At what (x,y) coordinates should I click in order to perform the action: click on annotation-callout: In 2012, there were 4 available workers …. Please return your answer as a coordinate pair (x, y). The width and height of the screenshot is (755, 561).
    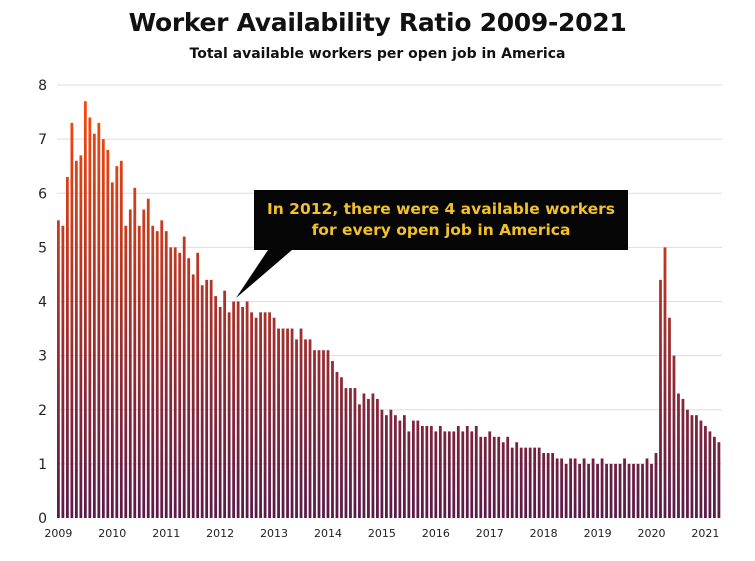
    Looking at the image, I should click on (441, 220).